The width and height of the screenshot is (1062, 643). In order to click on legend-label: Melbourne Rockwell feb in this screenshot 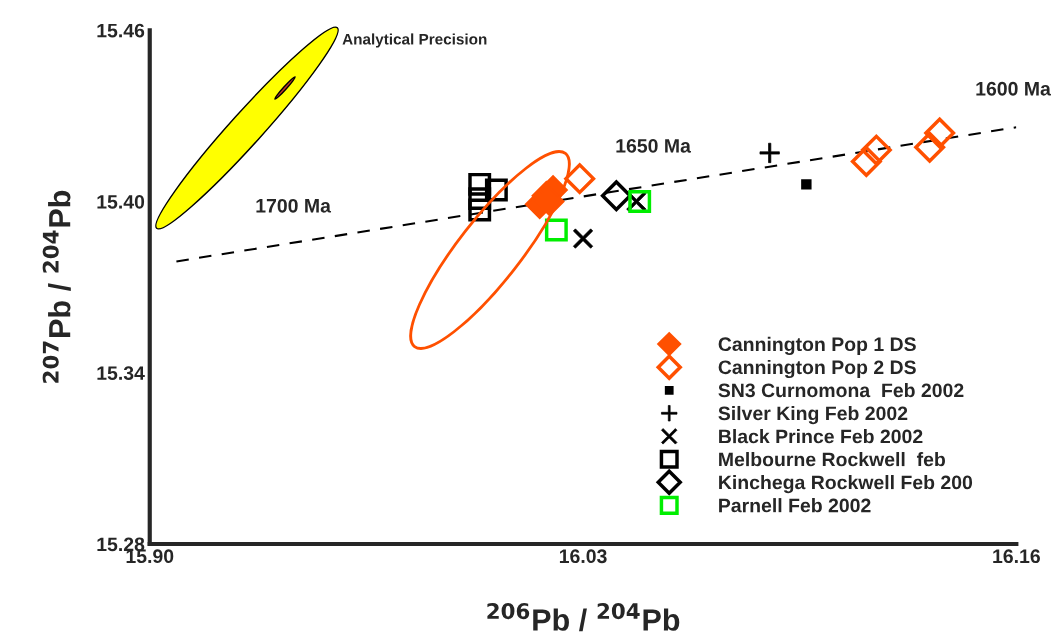, I will do `click(832, 459)`.